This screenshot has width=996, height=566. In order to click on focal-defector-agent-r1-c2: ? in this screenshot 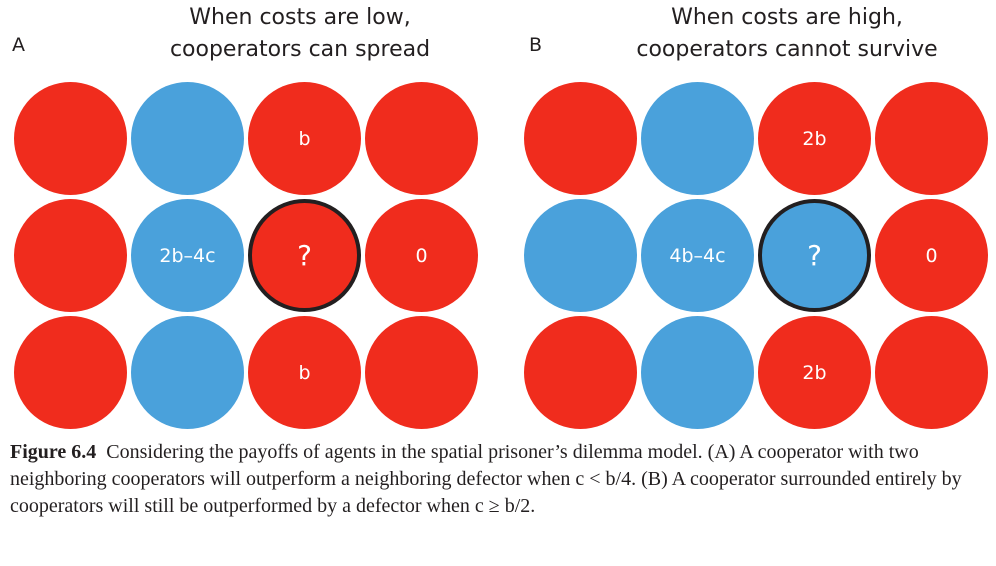, I will do `click(304, 255)`.